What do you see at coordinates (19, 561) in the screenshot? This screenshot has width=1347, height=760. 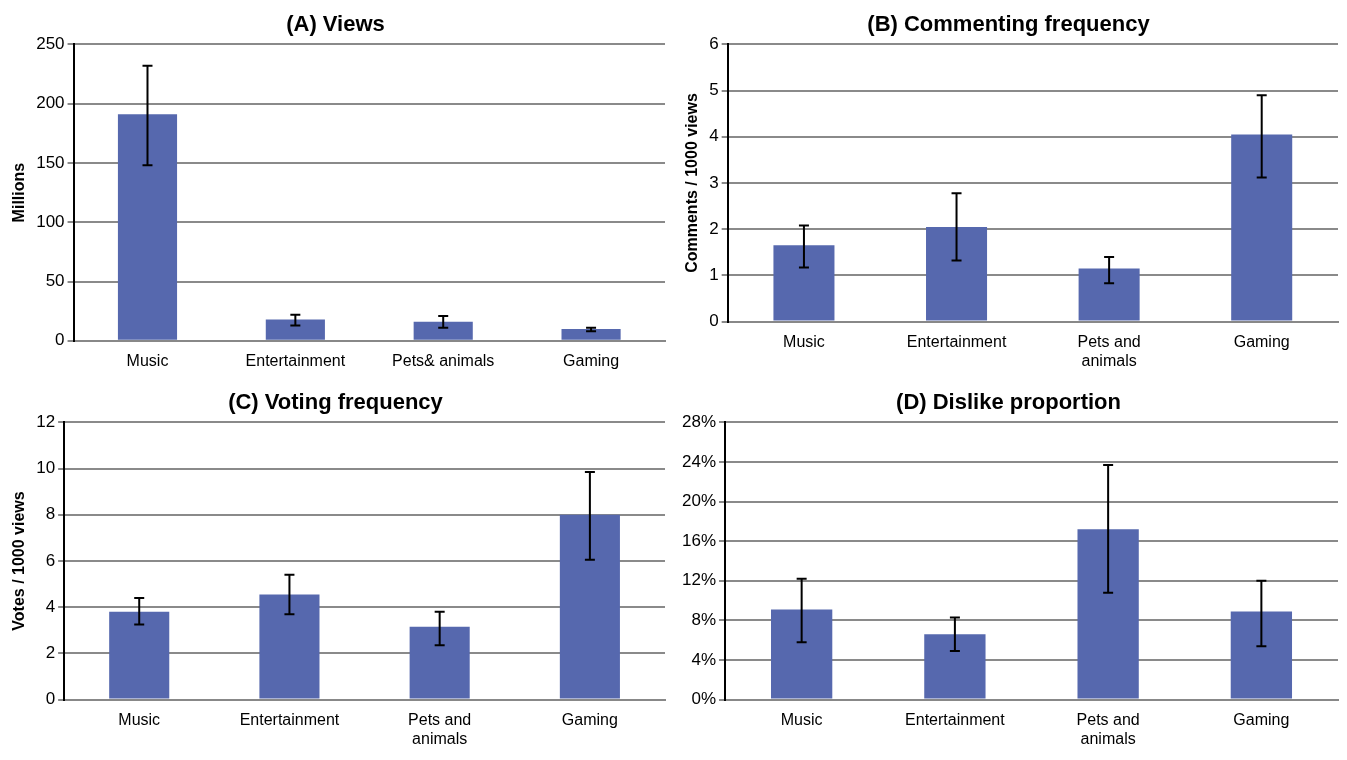 I see `y-axis-title: Votes / 1000 views` at bounding box center [19, 561].